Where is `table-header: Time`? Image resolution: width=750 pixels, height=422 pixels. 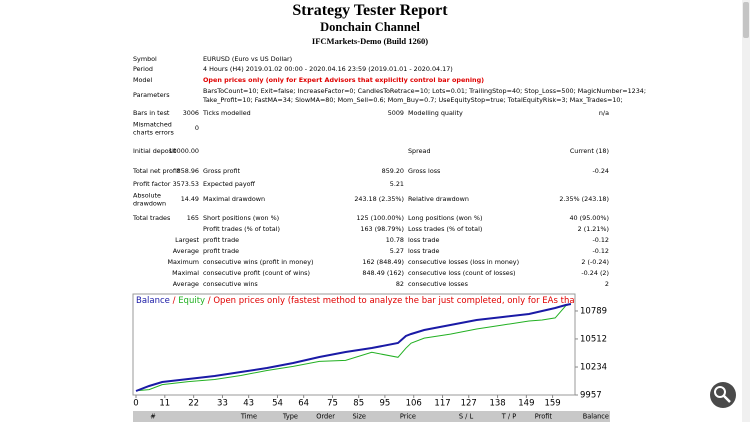 table-header: Time is located at coordinates (248, 417).